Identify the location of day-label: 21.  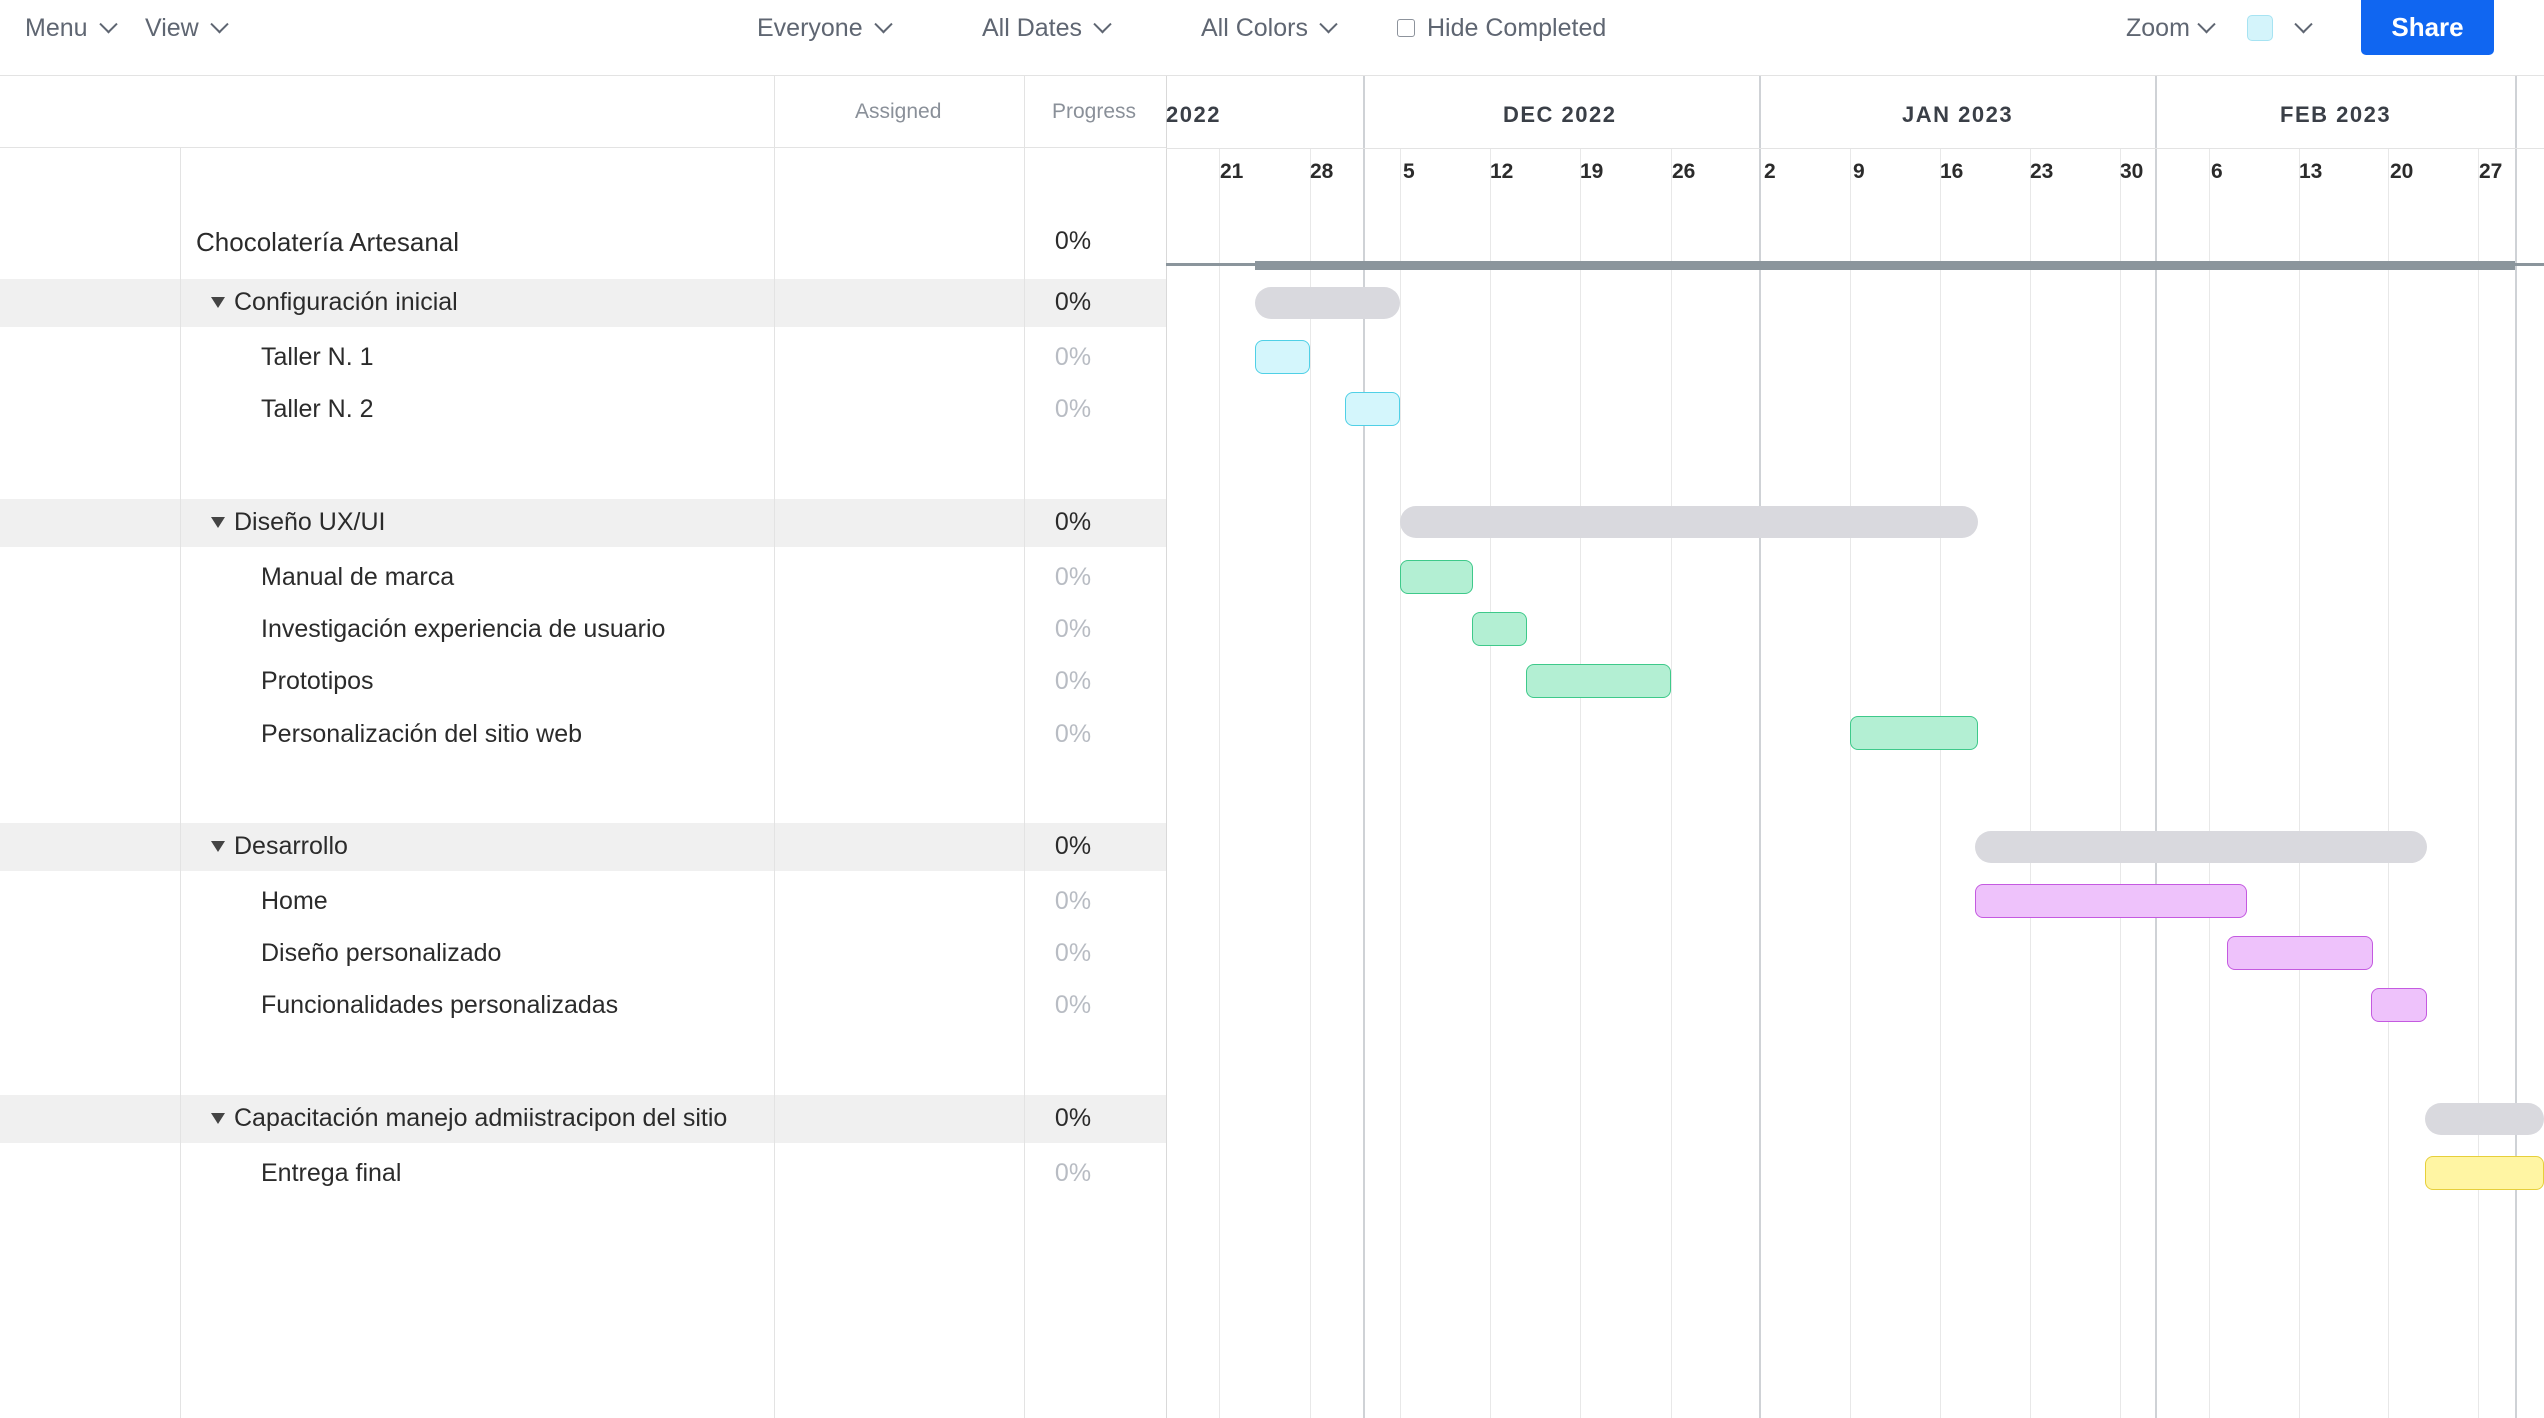
(1232, 171).